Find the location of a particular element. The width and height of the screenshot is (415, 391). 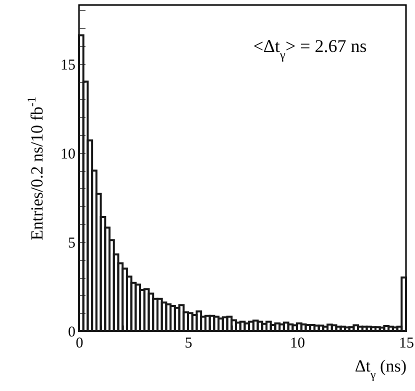

y-tick-label: 0 is located at coordinates (72, 332).